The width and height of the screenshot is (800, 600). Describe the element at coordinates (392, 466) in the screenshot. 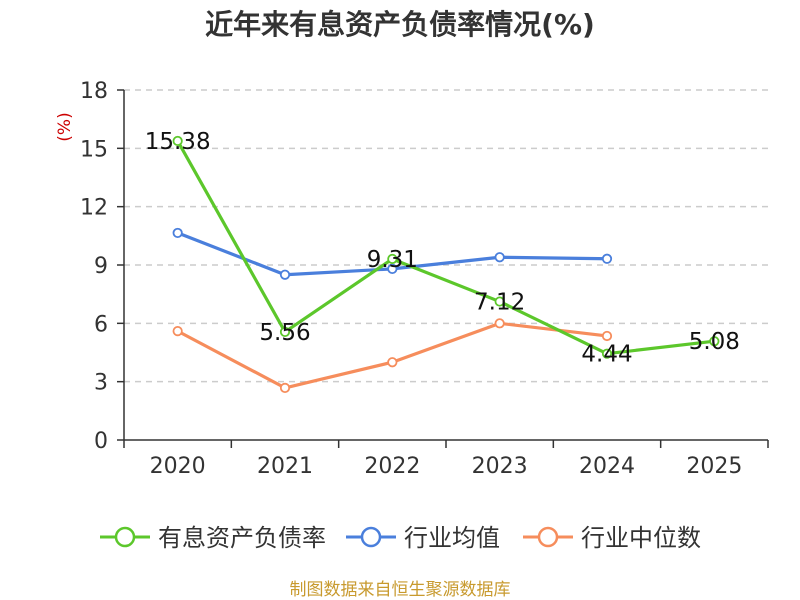

I see `x-tick-label: 2022` at that location.